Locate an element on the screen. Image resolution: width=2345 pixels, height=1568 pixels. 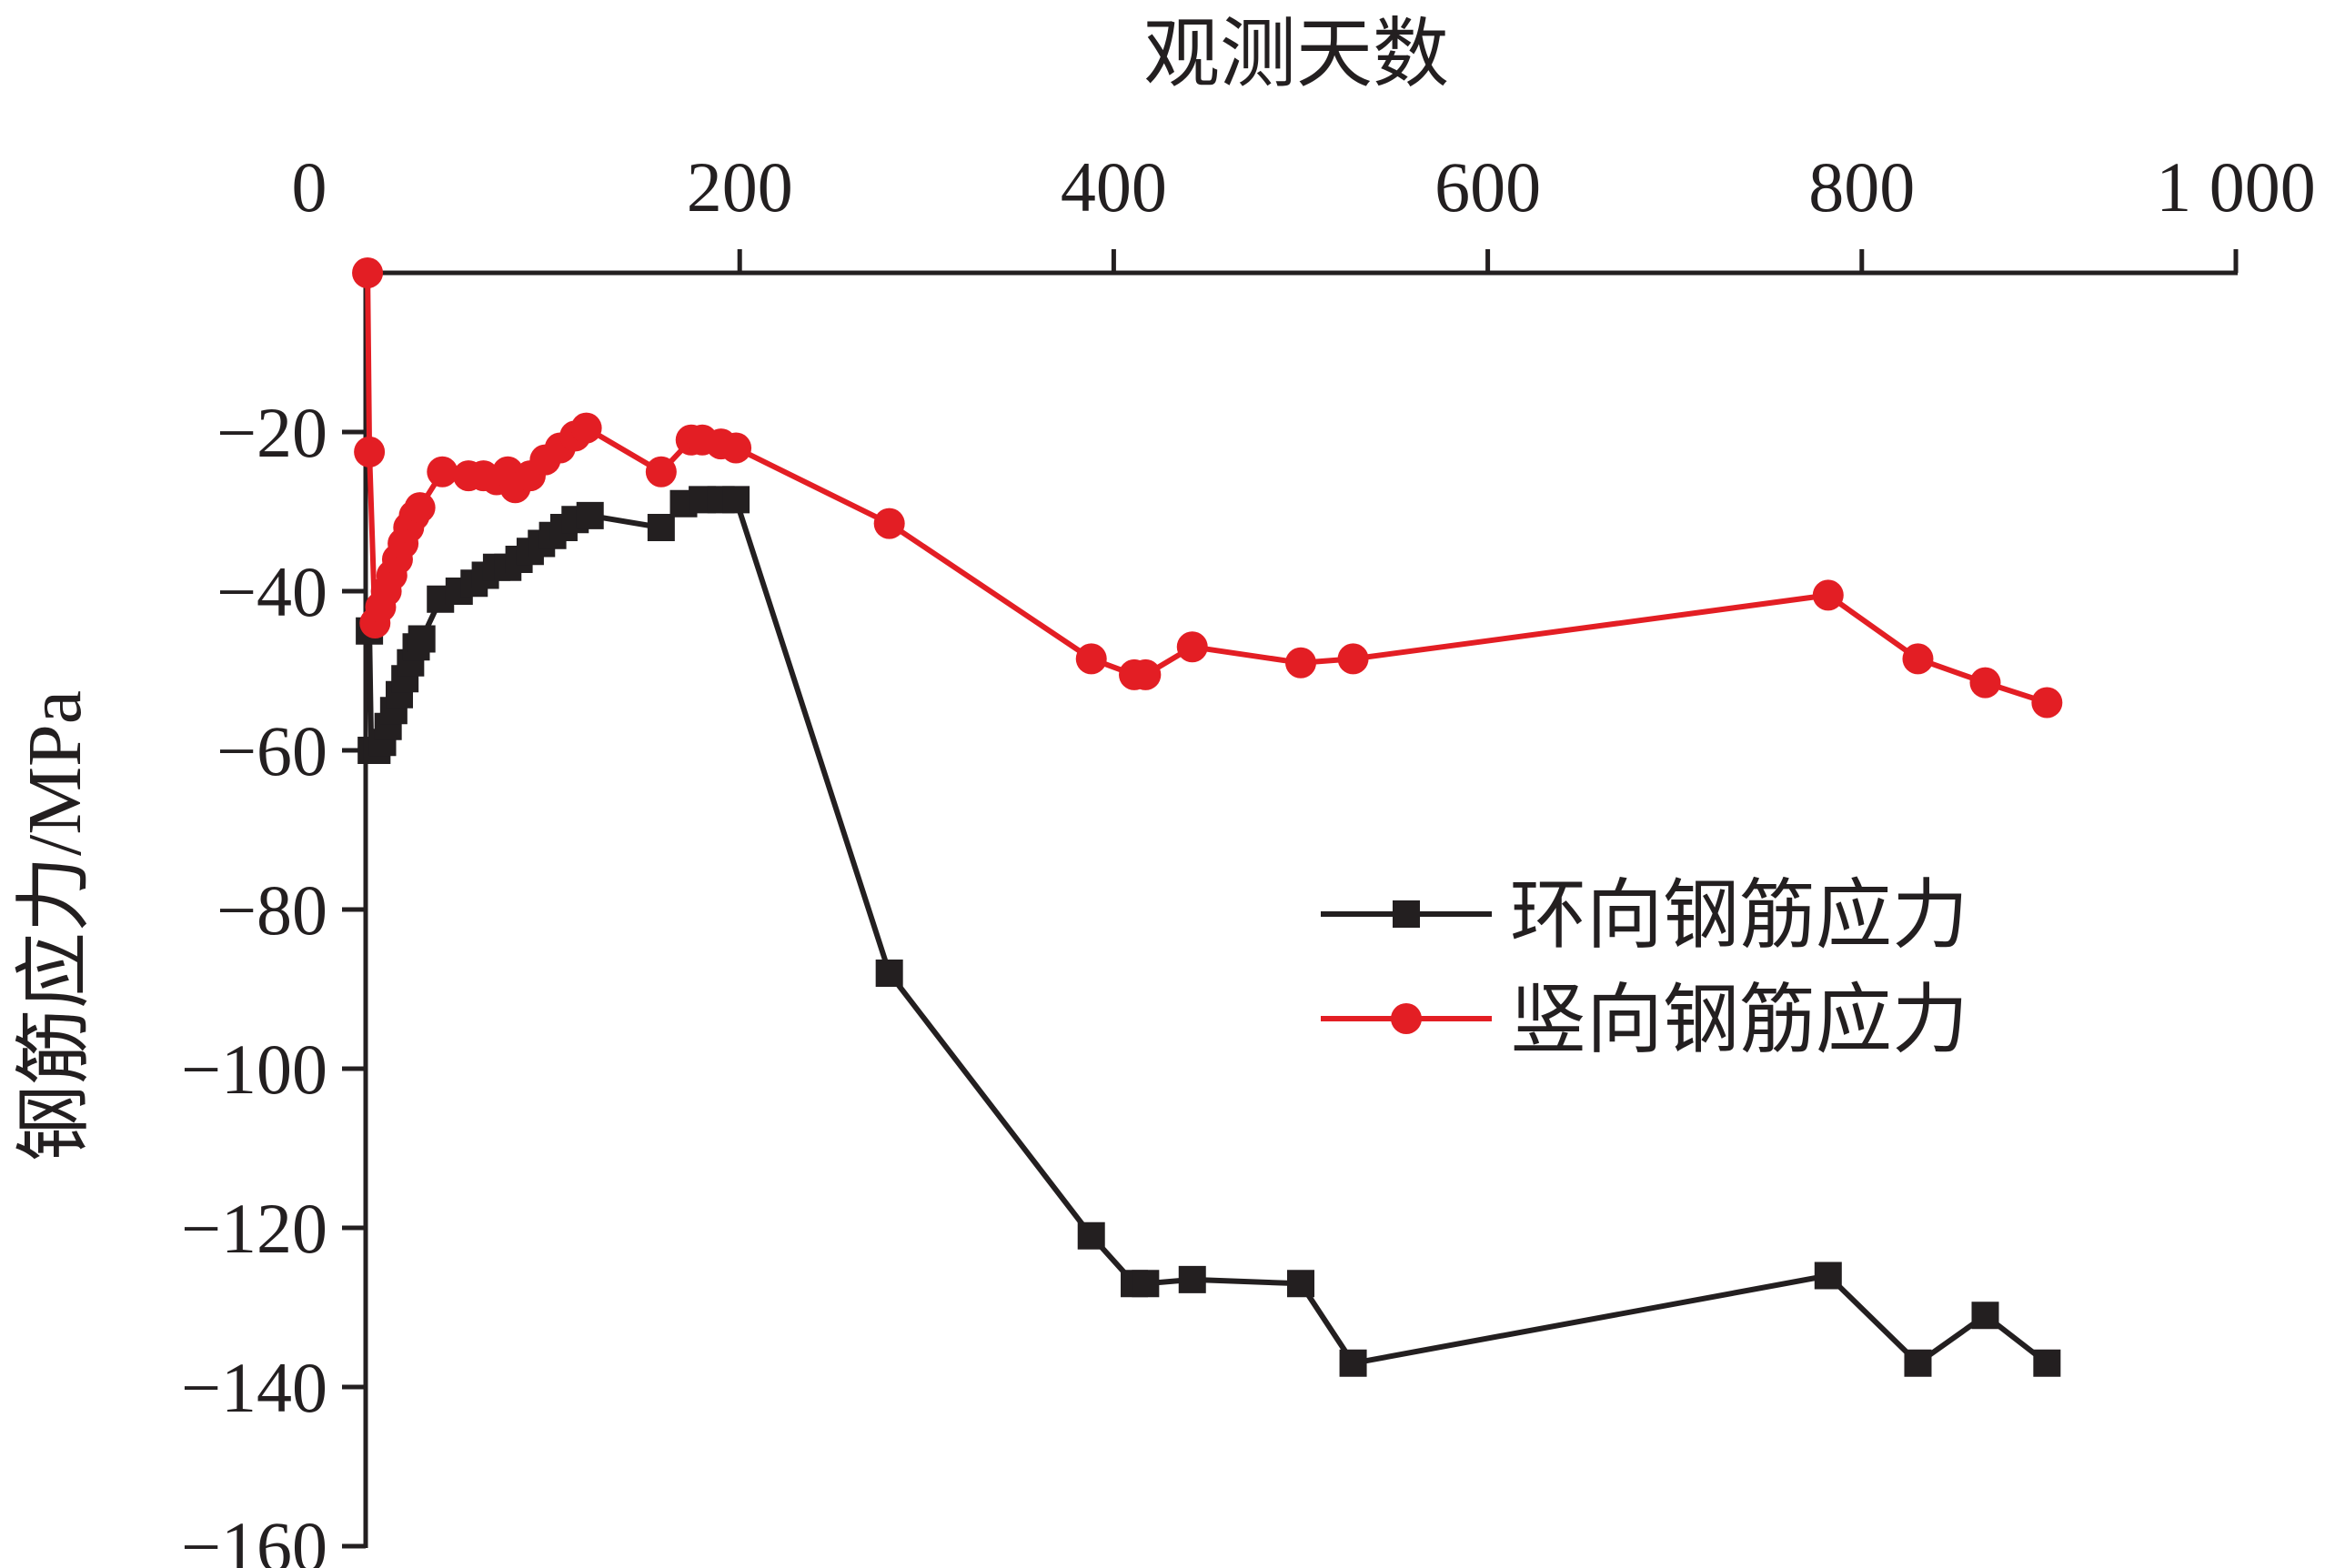
legend-label: 竖向钢筋应力 is located at coordinates (1739, 1021).